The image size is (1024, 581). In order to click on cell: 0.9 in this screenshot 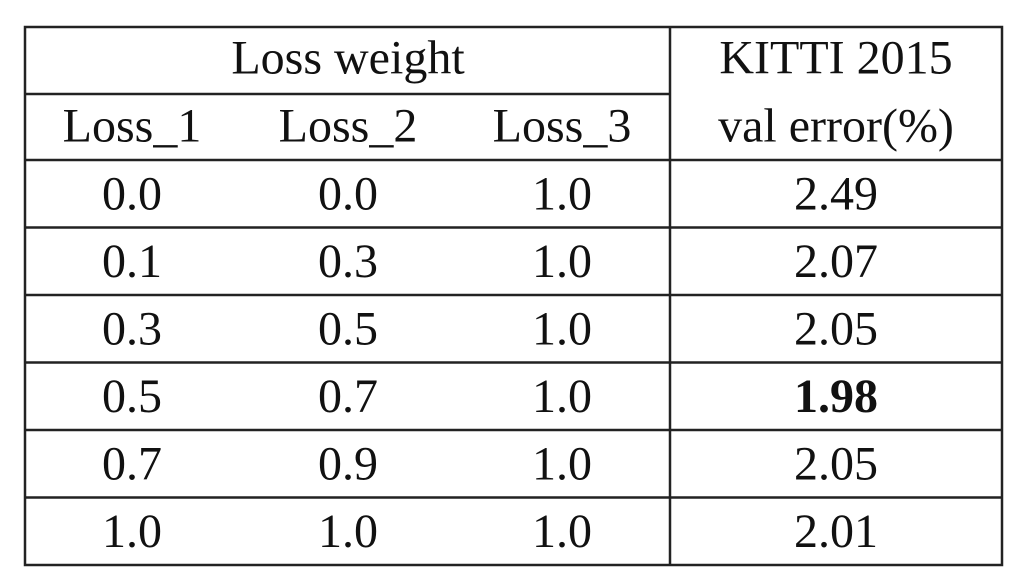, I will do `click(348, 463)`.